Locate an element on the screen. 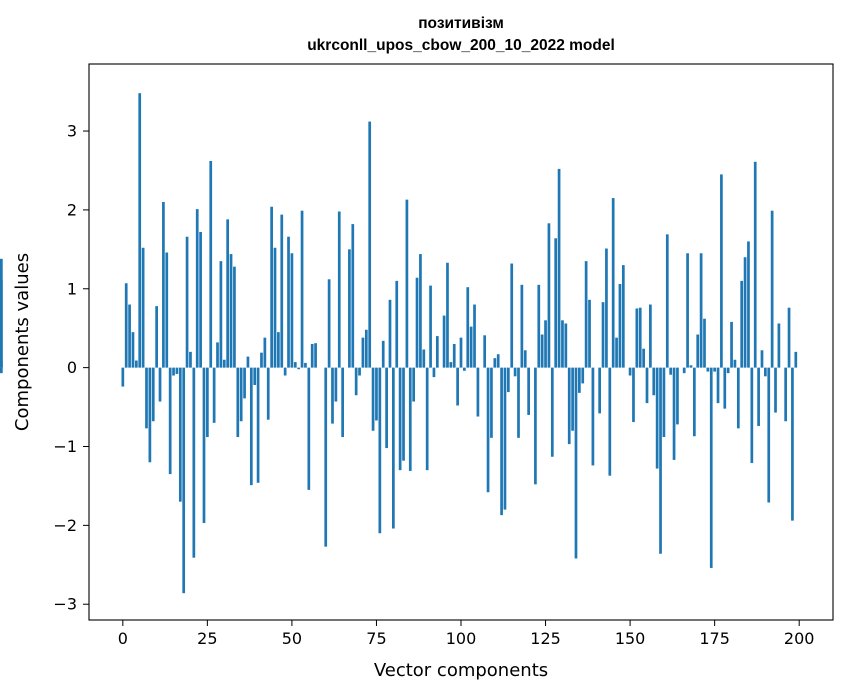 This screenshot has height=696, width=847. x-tick-label: 75 is located at coordinates (376, 638).